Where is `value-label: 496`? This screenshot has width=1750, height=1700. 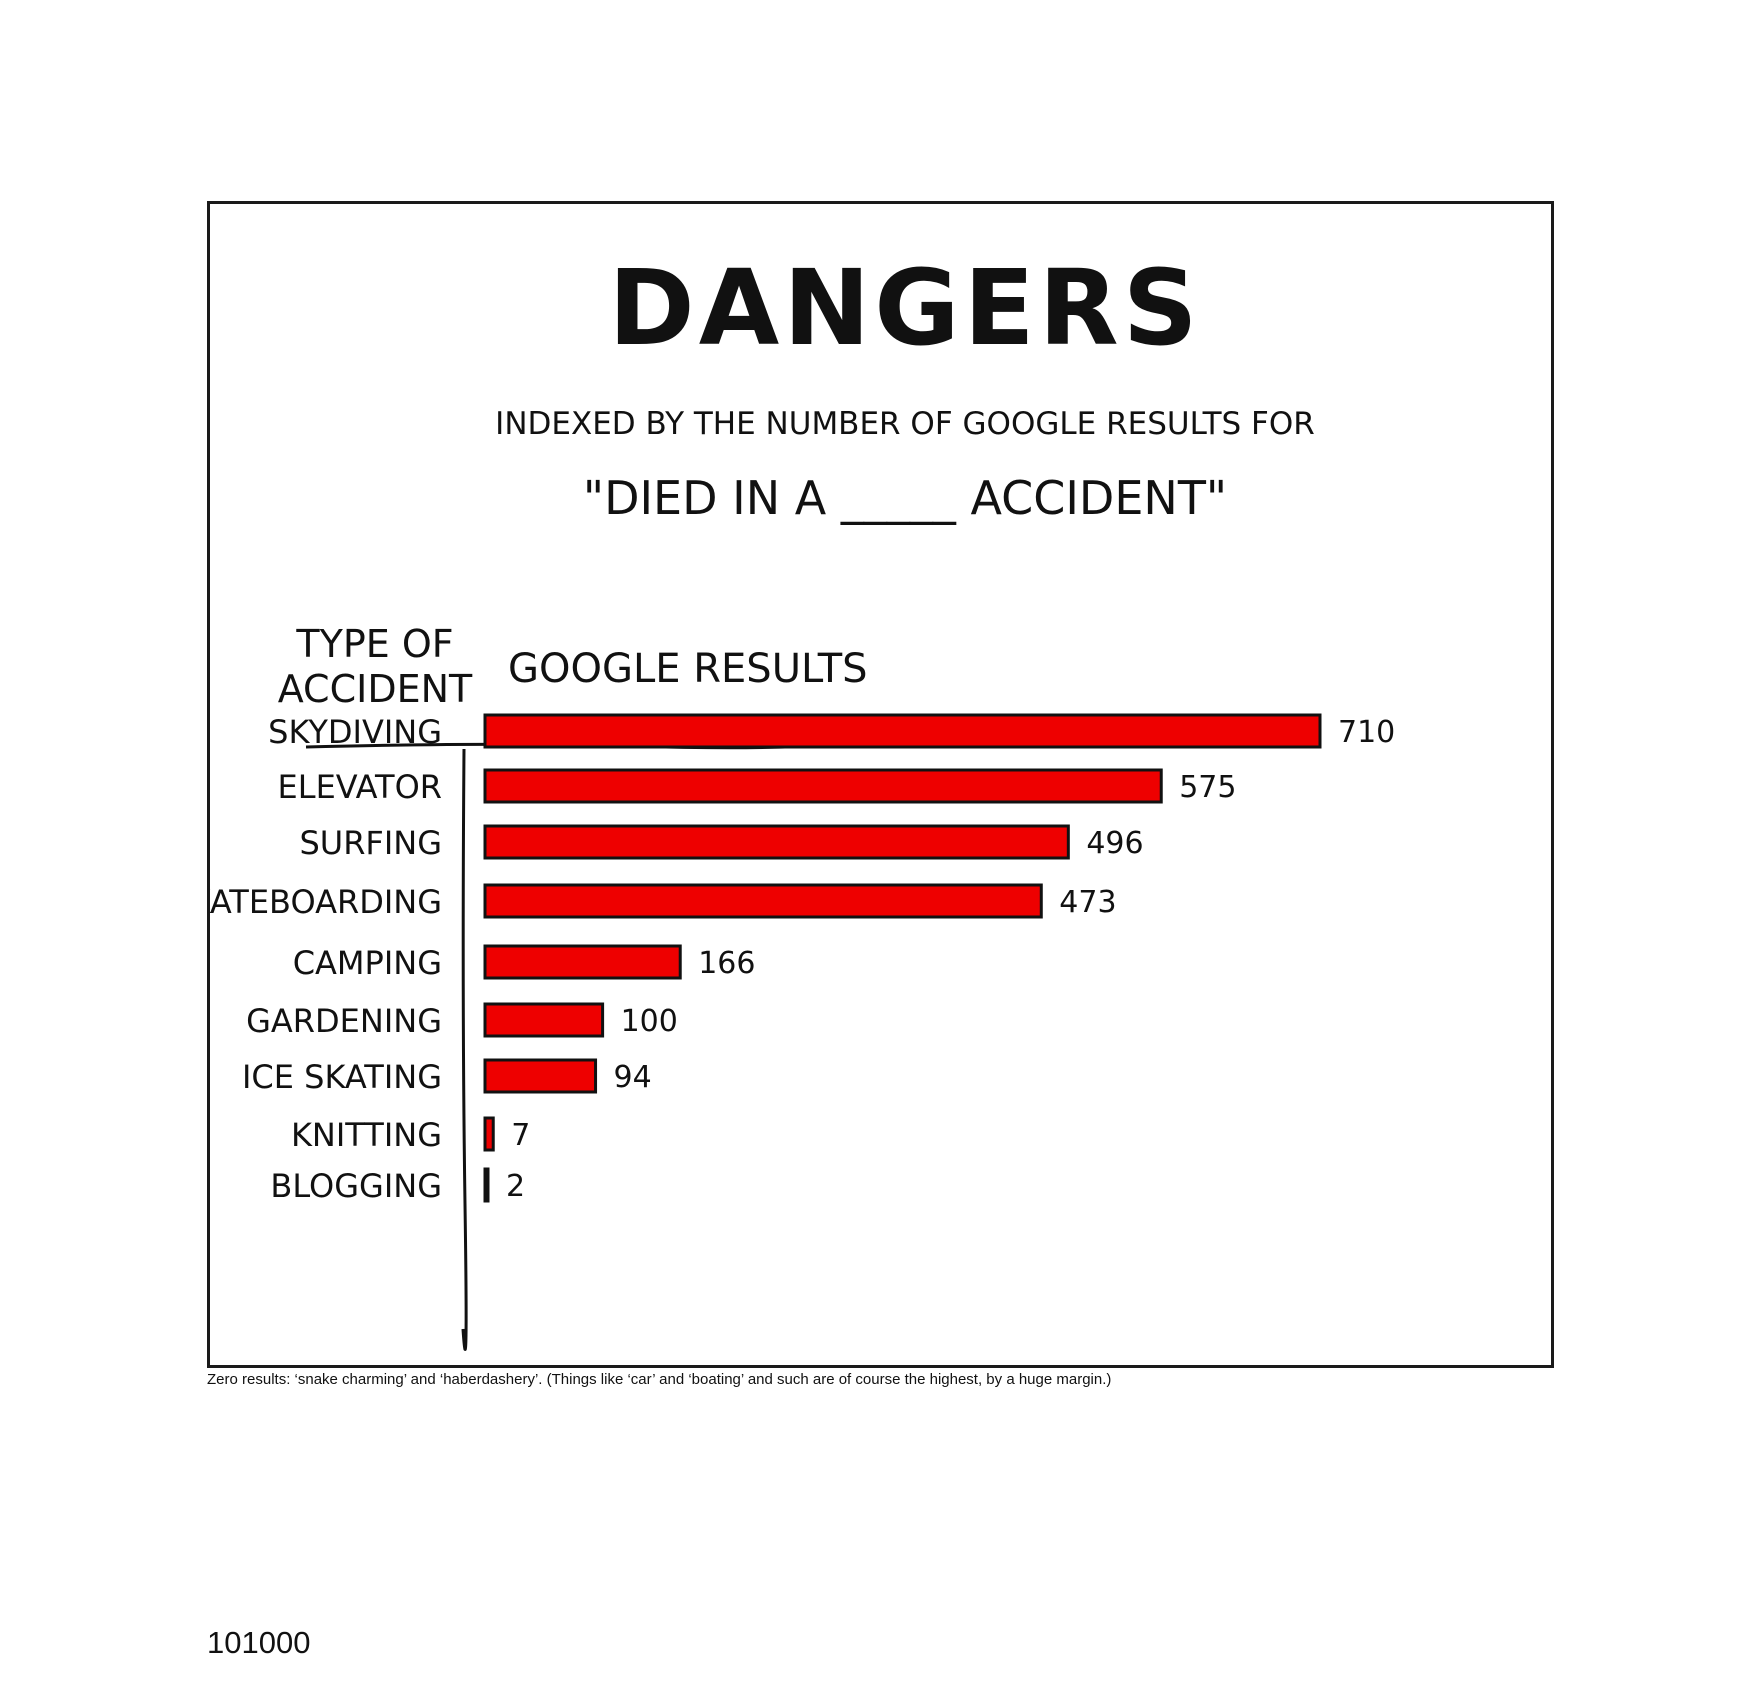
value-label: 496 is located at coordinates (1114, 843).